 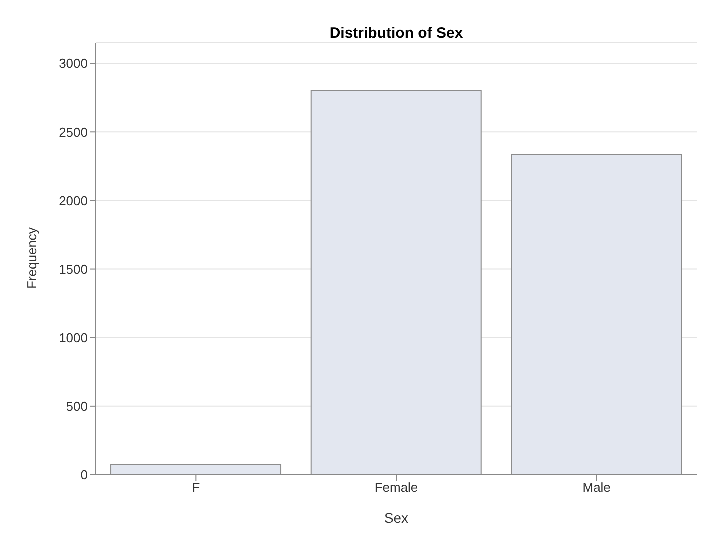 What do you see at coordinates (84, 475) in the screenshot?
I see `y-tick-label: 0` at bounding box center [84, 475].